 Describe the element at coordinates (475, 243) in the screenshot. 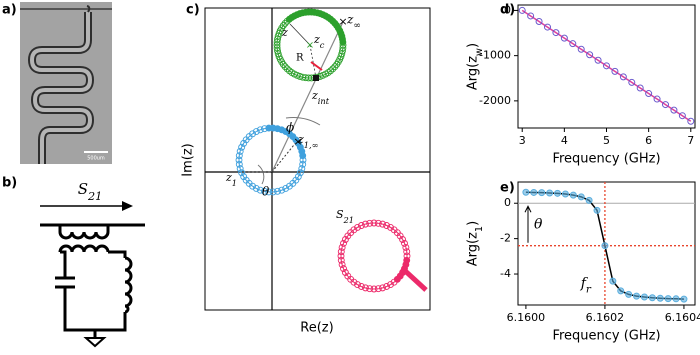

I see `y-axis-label: Arg(z1)` at that location.